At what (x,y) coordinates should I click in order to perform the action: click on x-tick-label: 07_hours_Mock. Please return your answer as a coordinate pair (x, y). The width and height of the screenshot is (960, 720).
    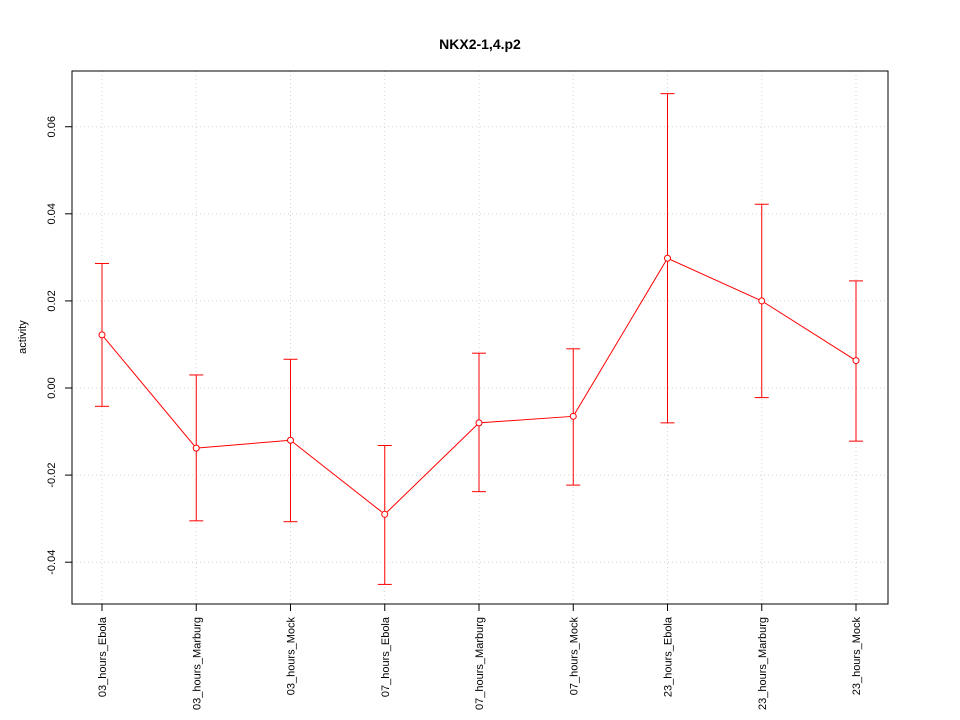
    Looking at the image, I should click on (574, 656).